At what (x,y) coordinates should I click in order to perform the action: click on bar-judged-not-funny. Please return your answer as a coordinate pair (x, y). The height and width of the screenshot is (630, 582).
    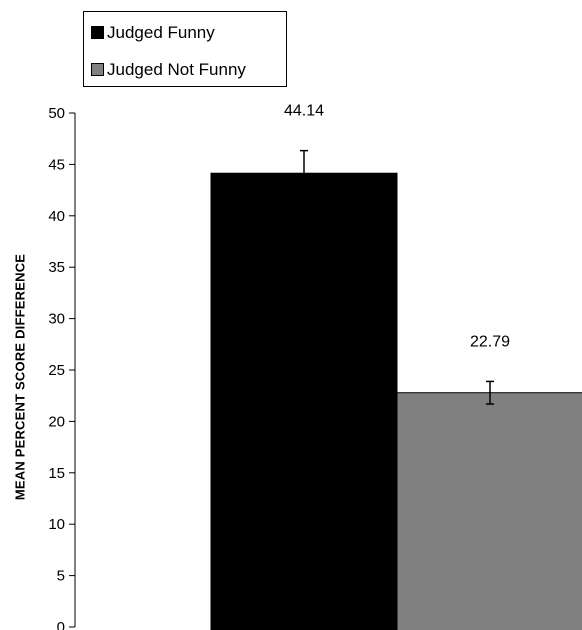
    Looking at the image, I should click on (489, 511).